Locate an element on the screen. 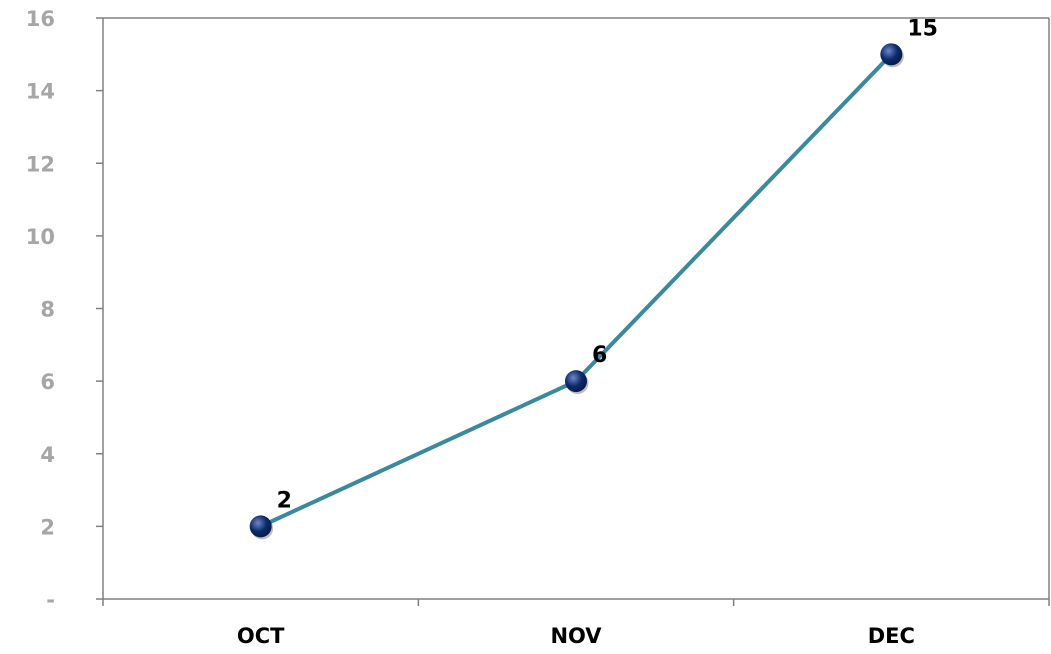  y-tick-label: 2 is located at coordinates (47, 527).